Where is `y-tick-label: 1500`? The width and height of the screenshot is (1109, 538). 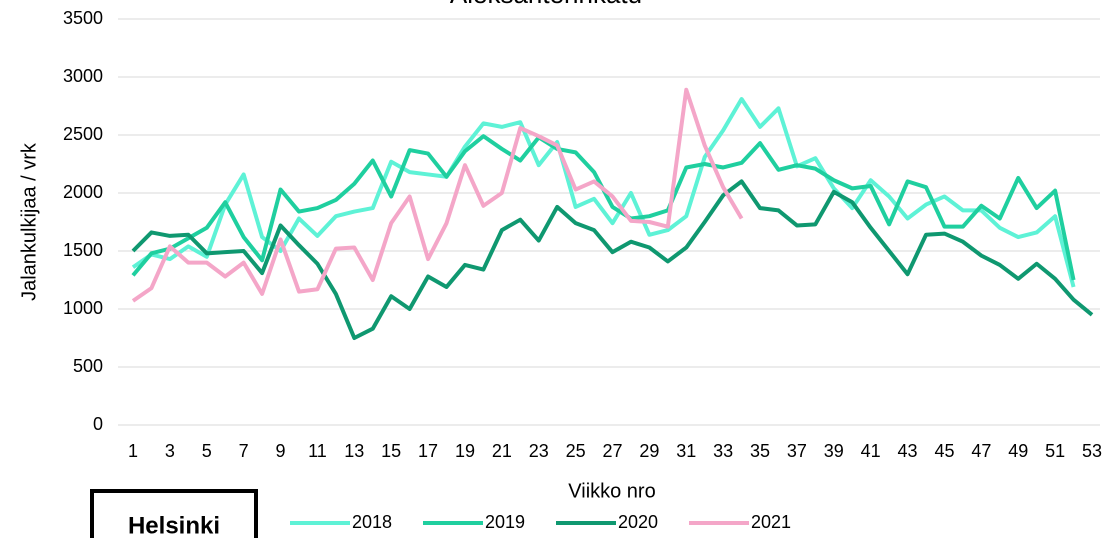 y-tick-label: 1500 is located at coordinates (83, 250).